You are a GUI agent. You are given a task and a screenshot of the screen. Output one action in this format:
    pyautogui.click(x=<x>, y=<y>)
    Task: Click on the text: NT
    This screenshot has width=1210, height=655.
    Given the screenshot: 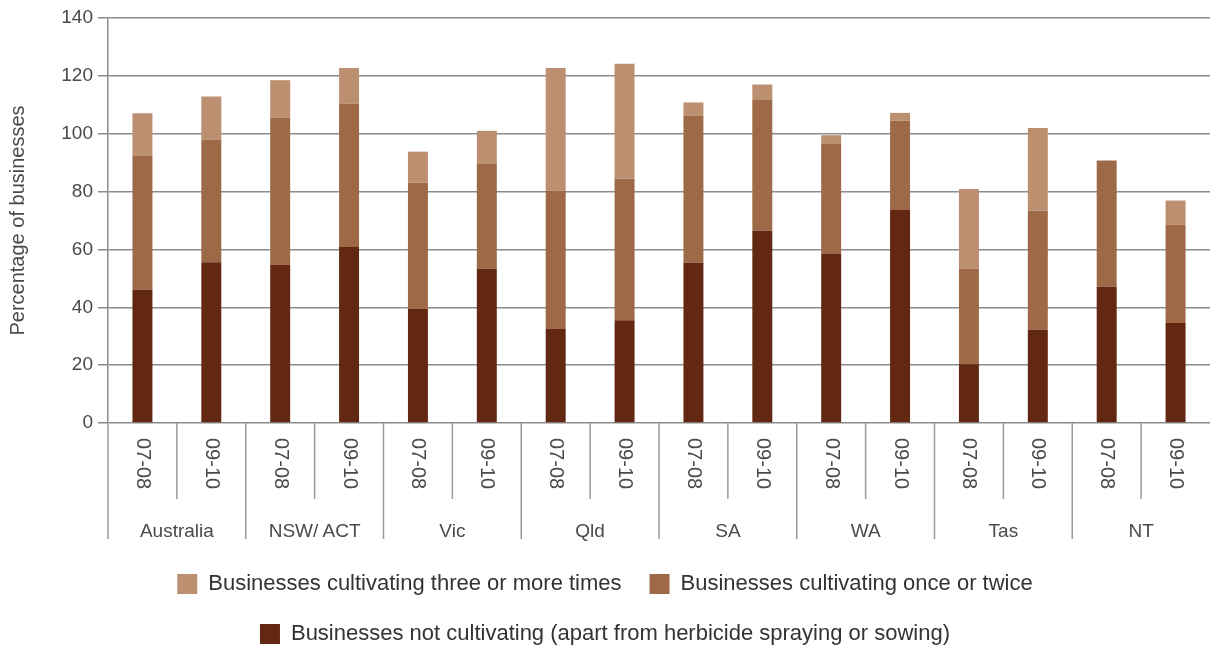 What is the action you would take?
    pyautogui.click(x=1141, y=531)
    